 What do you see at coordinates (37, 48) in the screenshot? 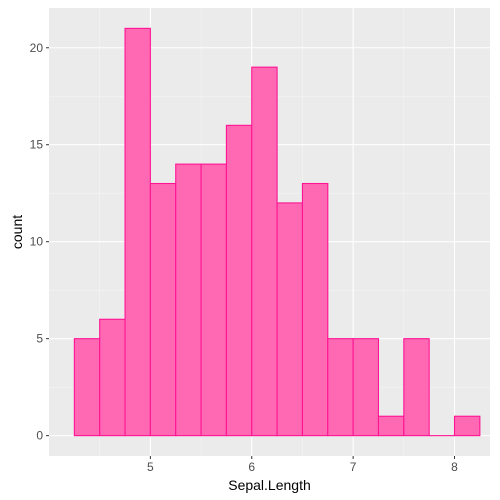
I see `y-tick-label: 20` at bounding box center [37, 48].